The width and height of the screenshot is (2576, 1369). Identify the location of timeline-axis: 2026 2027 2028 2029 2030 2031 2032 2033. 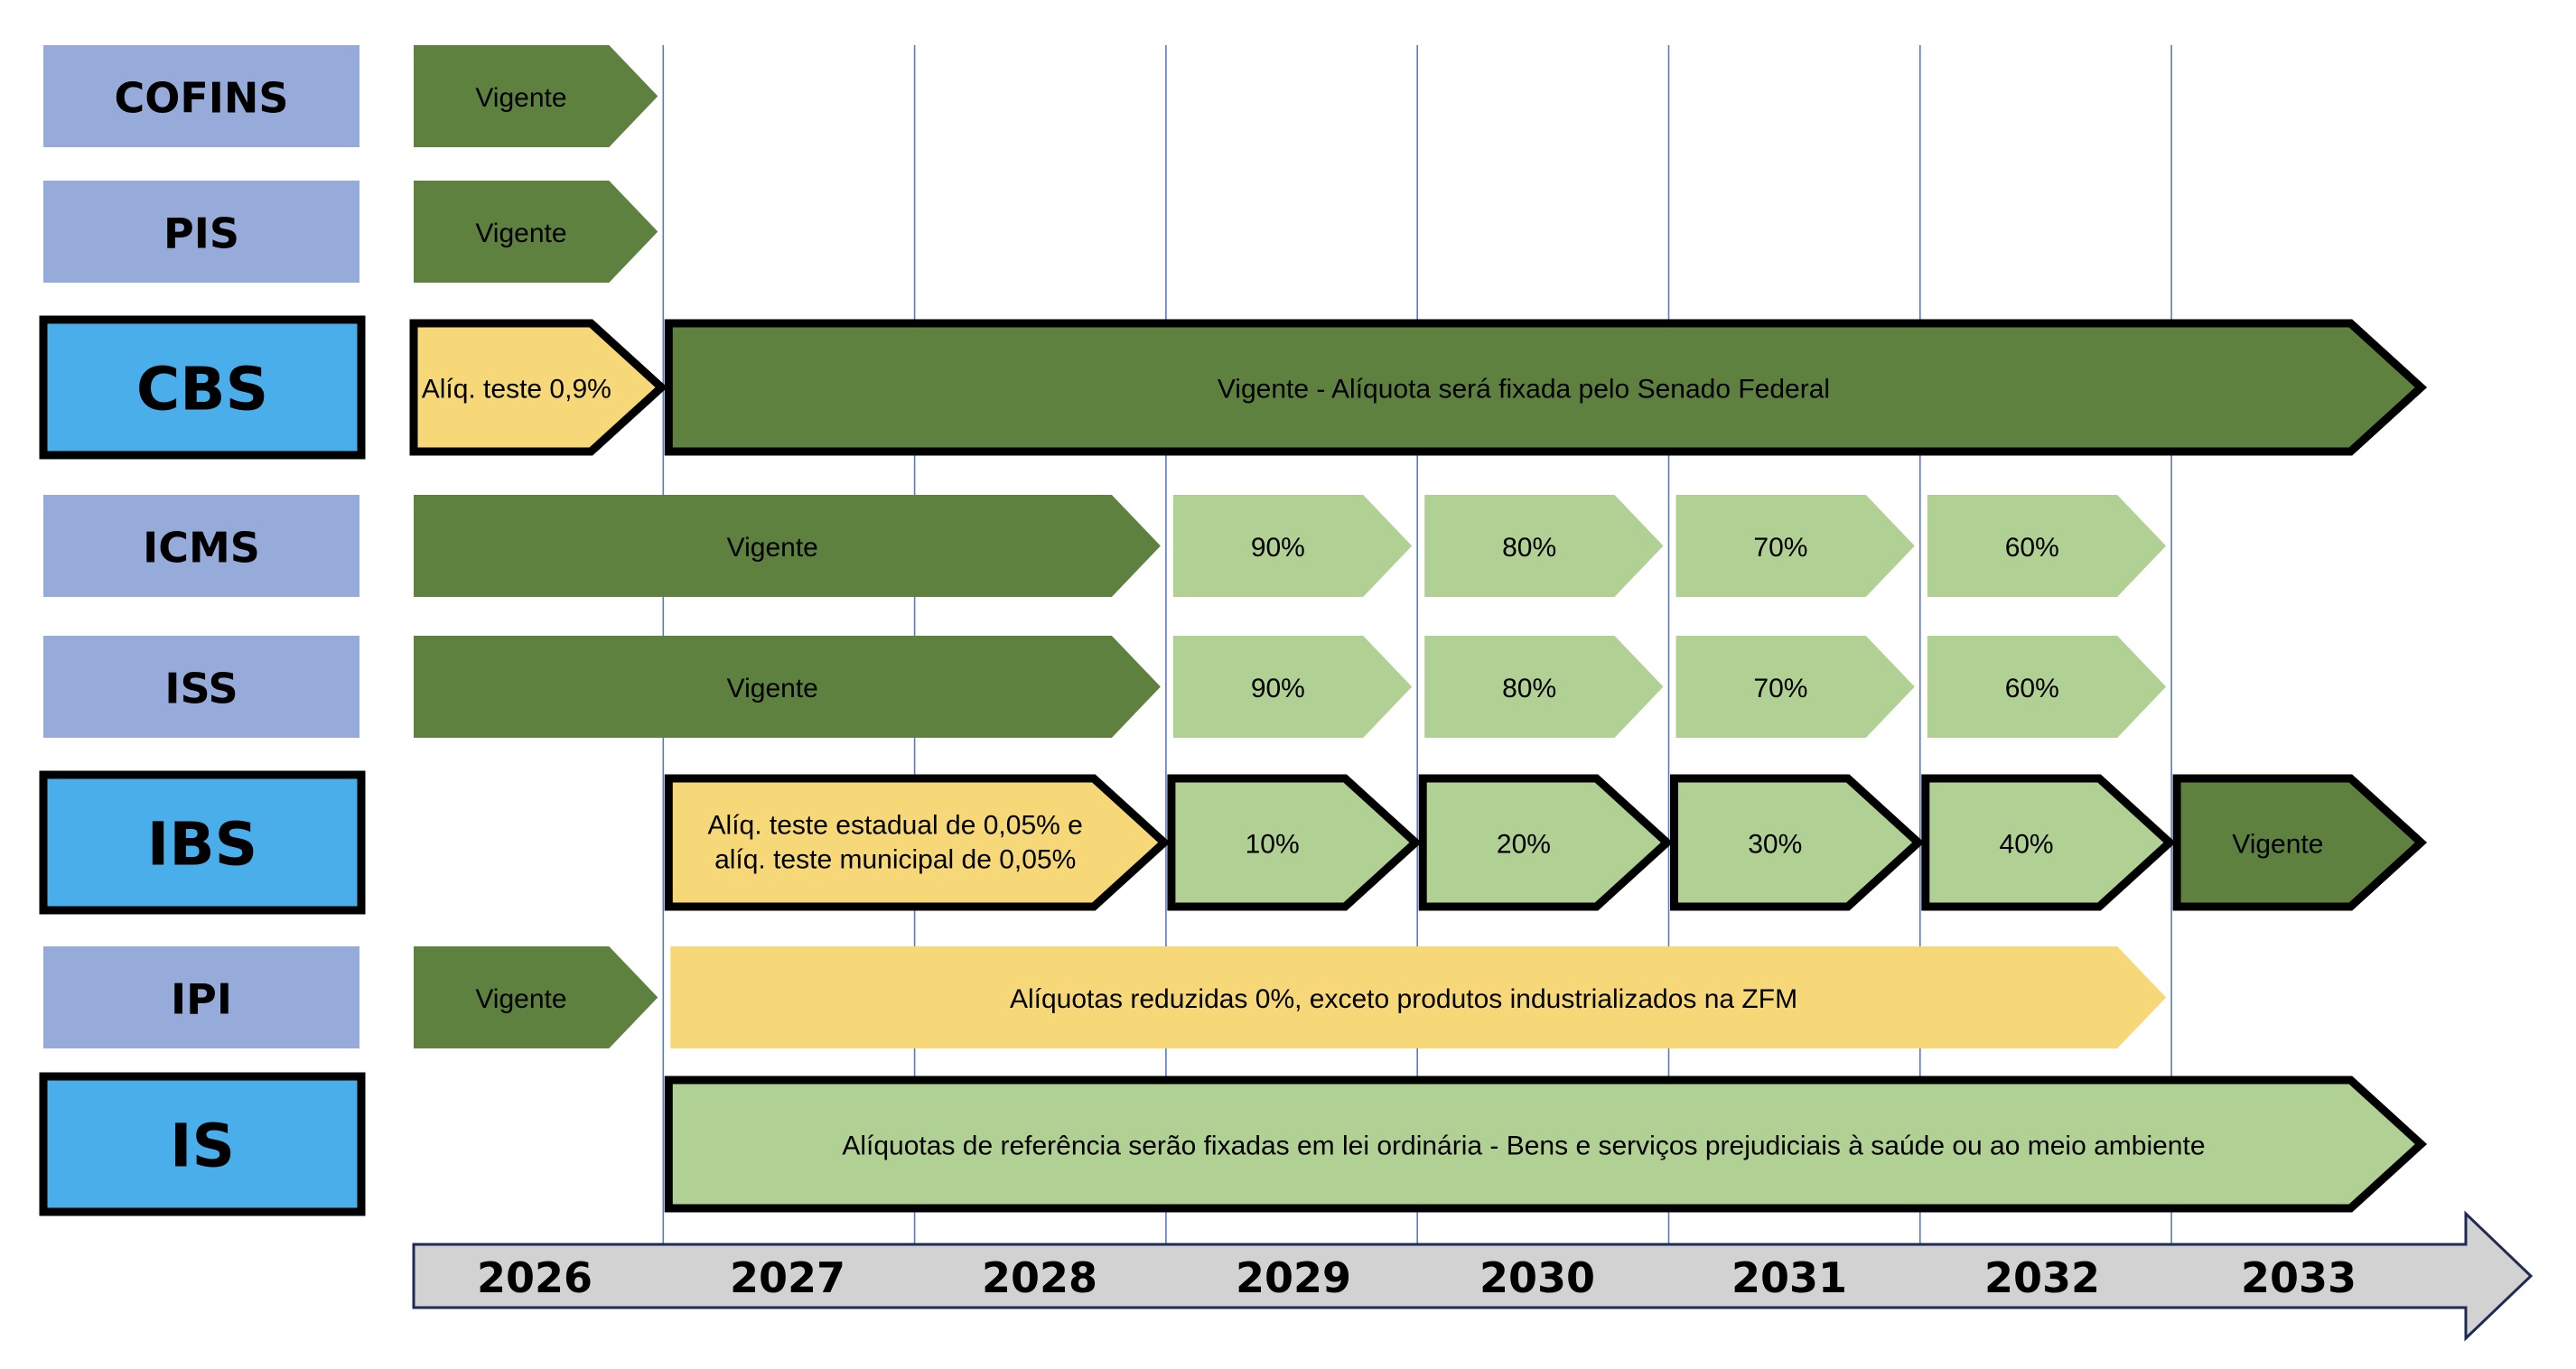
(1473, 1276).